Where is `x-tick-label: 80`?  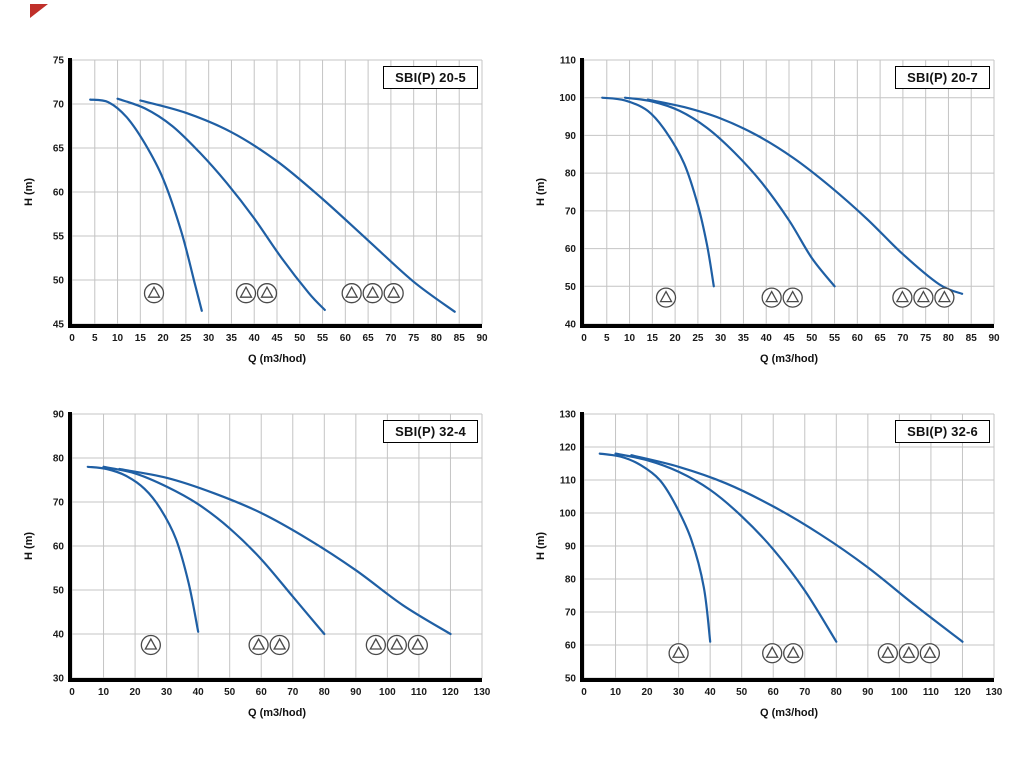
x-tick-label: 80 is located at coordinates (437, 338).